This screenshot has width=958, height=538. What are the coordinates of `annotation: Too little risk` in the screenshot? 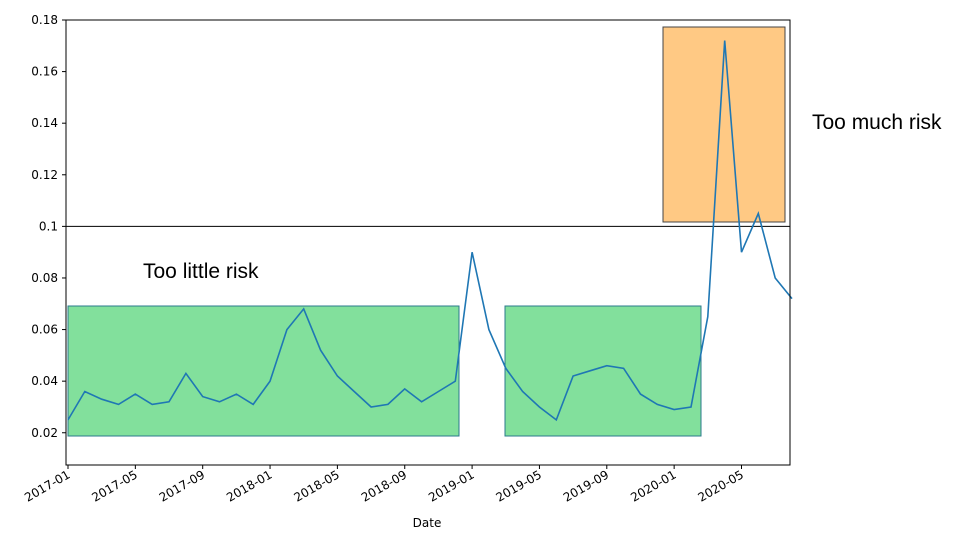 It's located at (201, 271).